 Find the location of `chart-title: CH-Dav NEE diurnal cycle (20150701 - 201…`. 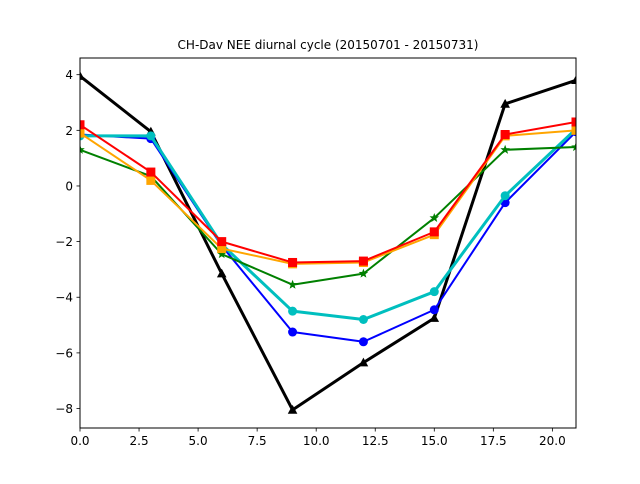

chart-title: CH-Dav NEE diurnal cycle (20150701 - 201… is located at coordinates (328, 45).